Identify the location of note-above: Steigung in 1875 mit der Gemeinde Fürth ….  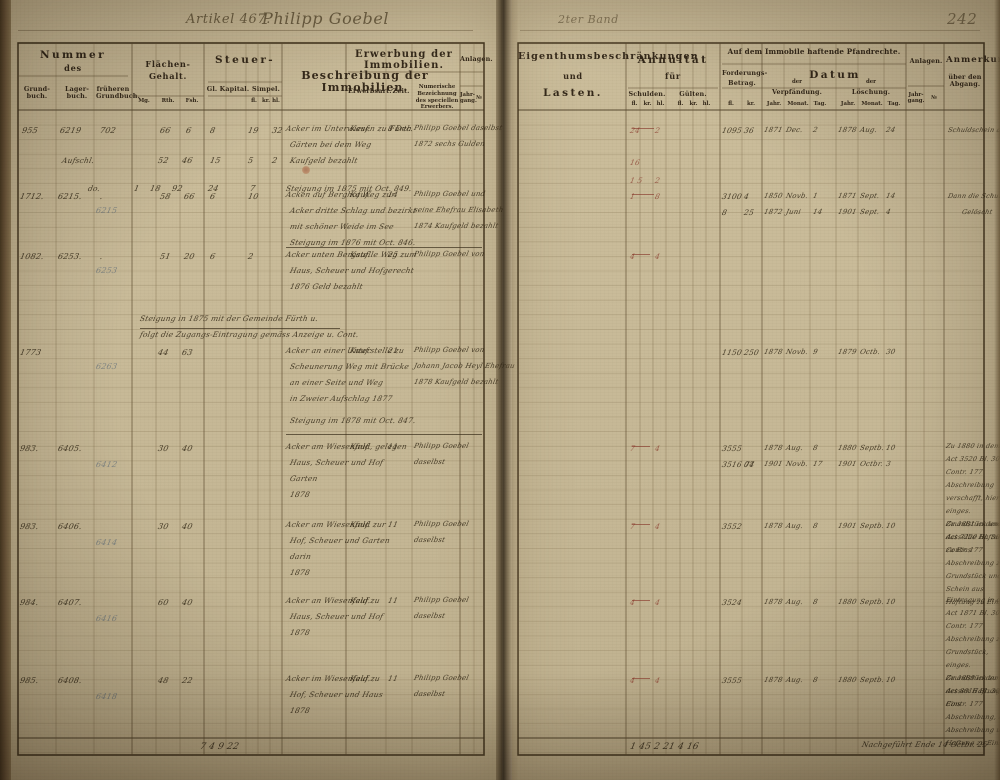
(229, 318).